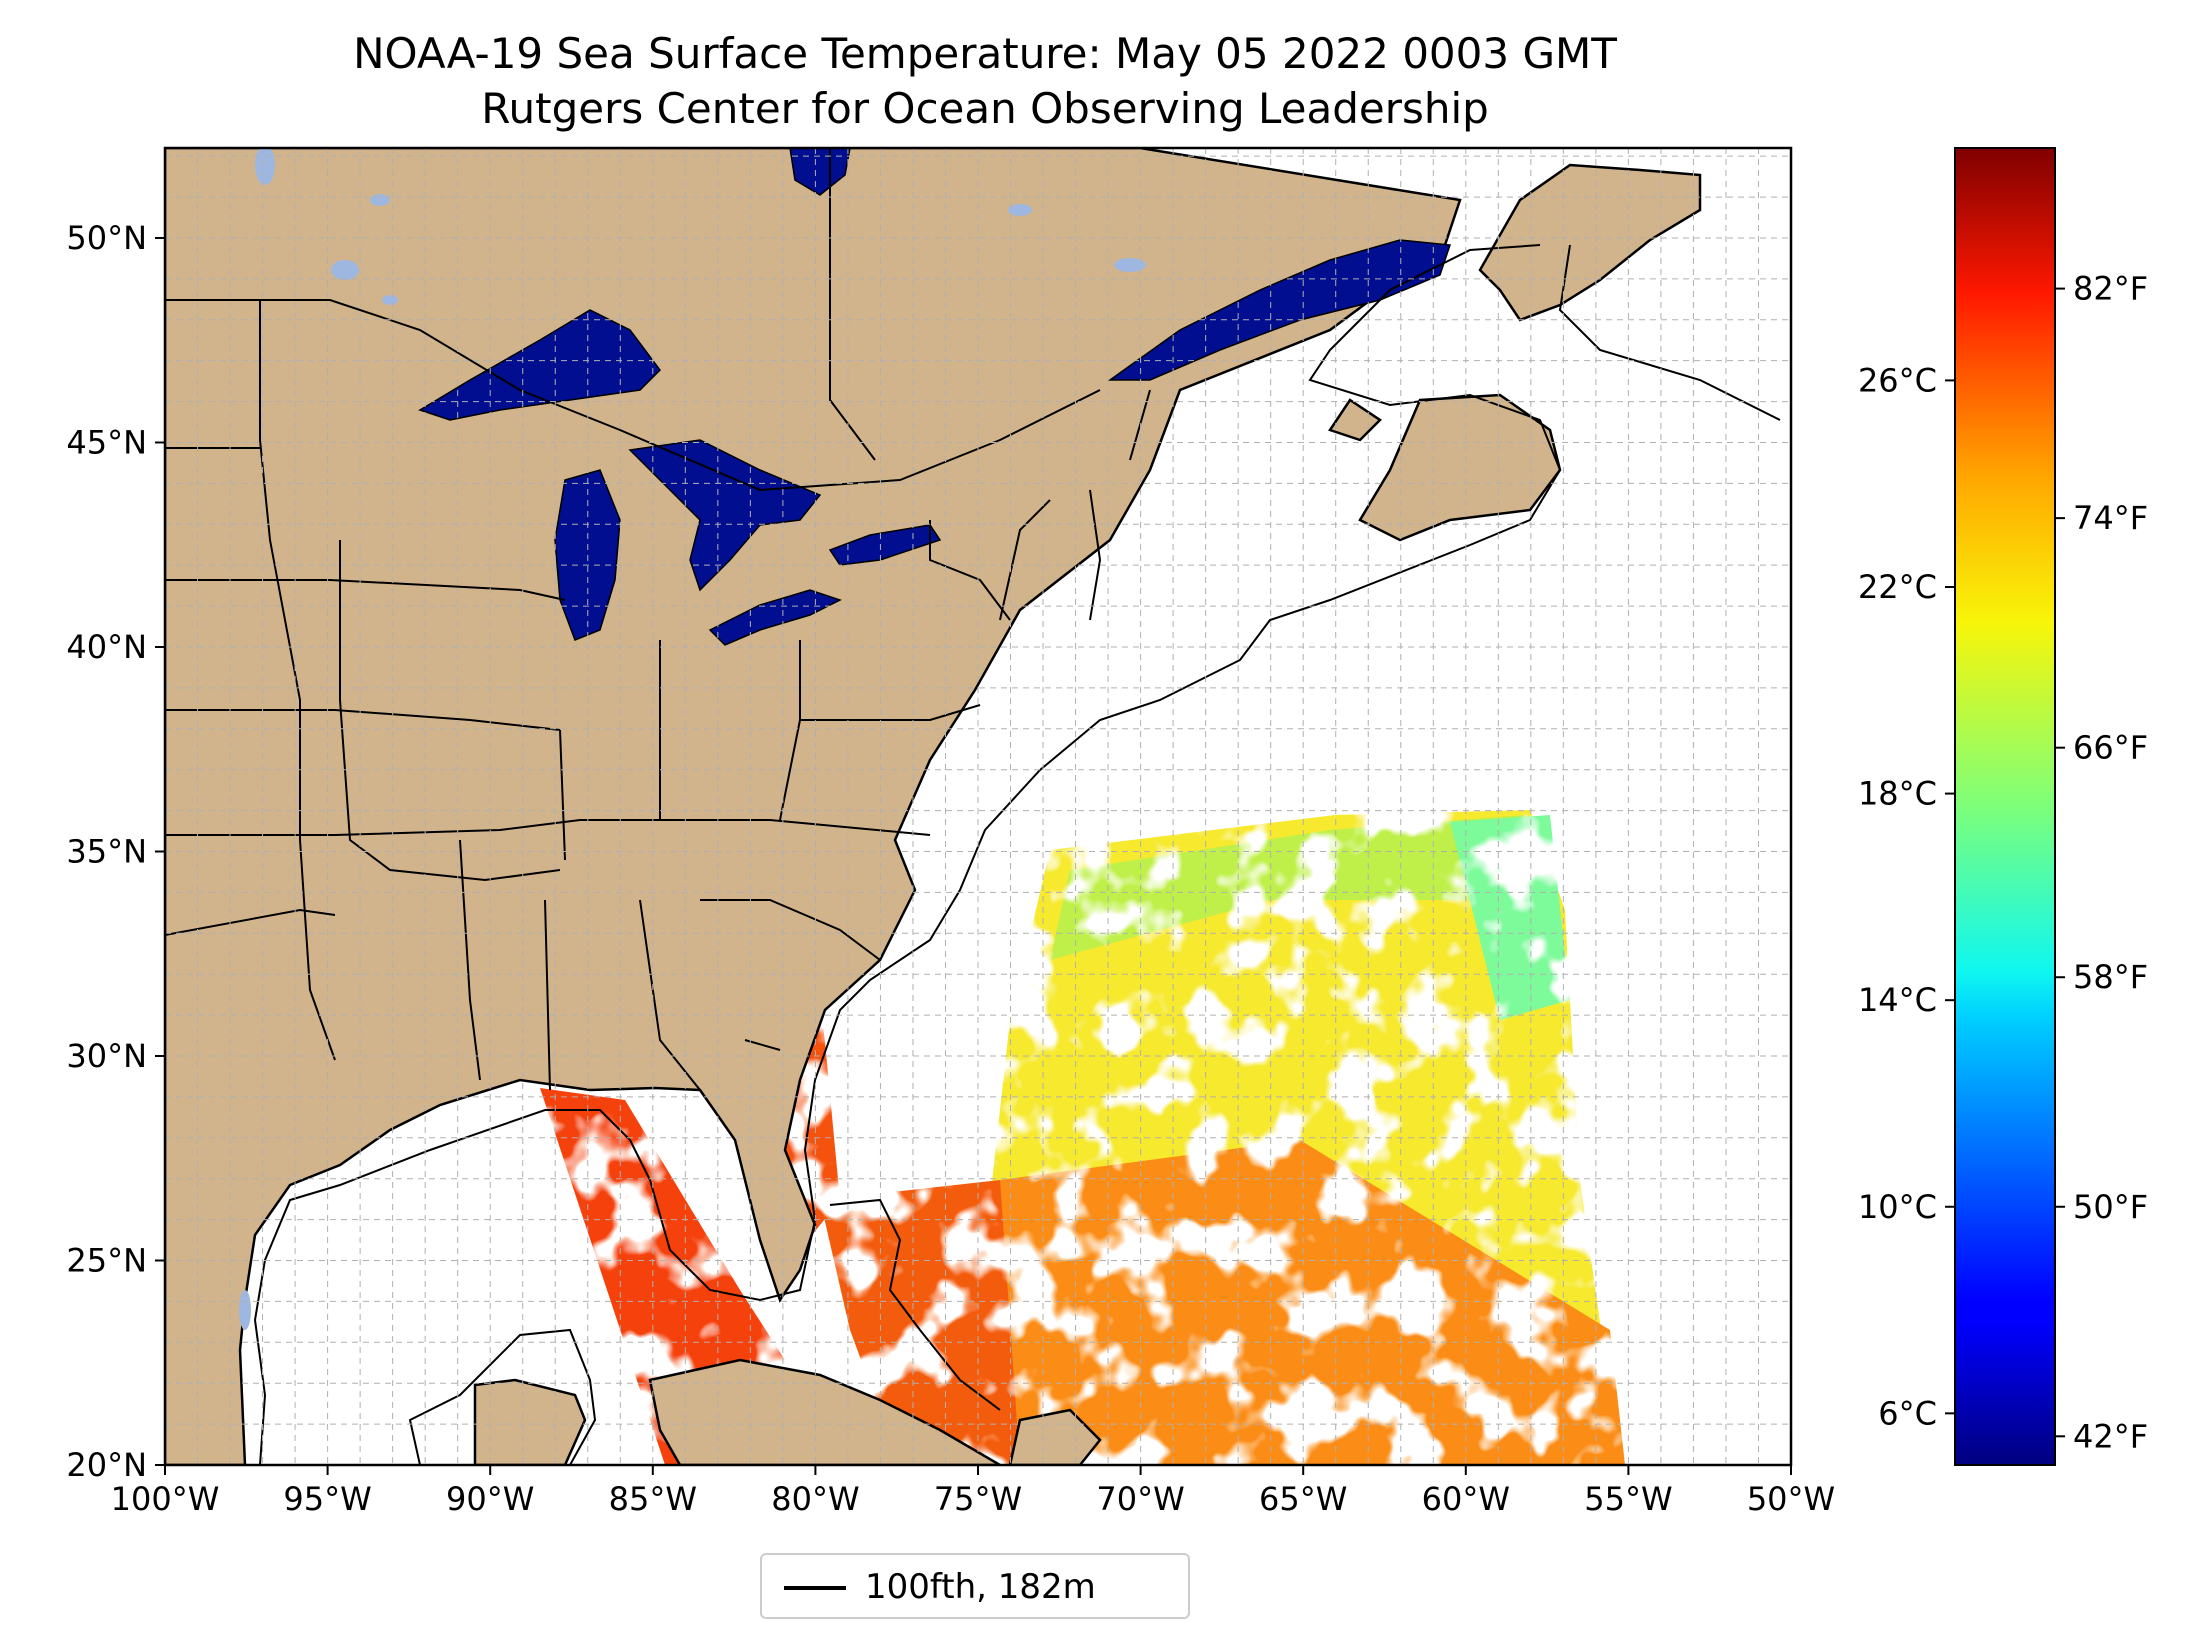 Image resolution: width=2201 pixels, height=1647 pixels. I want to click on lon-tick-label: 95°W, so click(327, 1499).